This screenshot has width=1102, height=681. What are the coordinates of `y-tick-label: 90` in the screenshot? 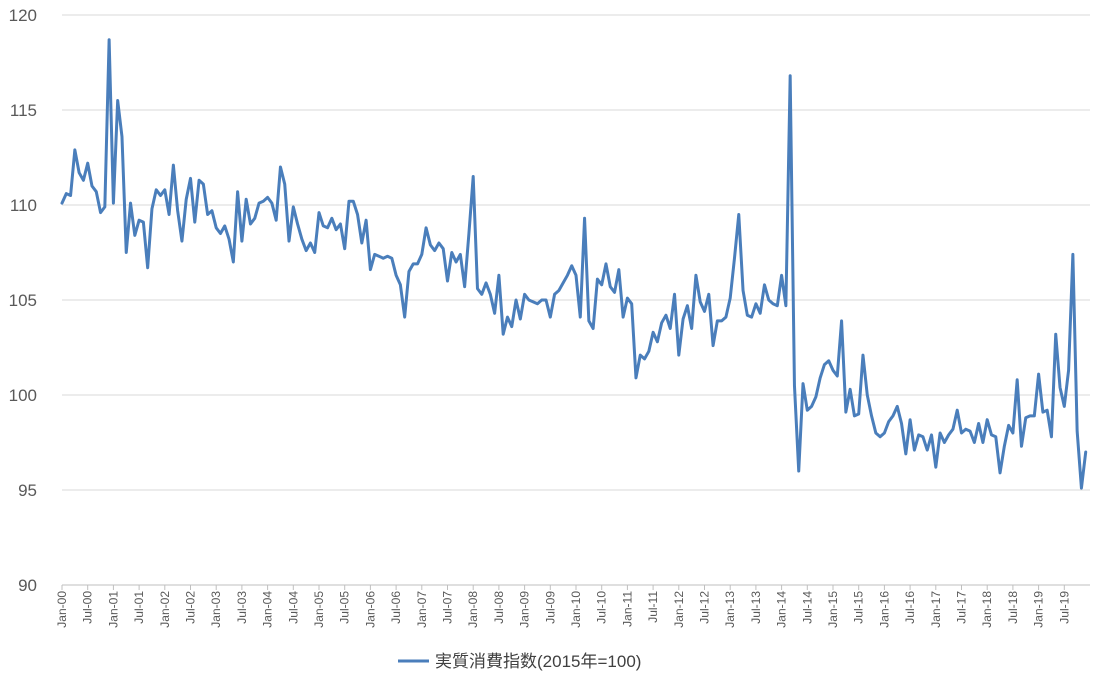 It's located at (27, 585).